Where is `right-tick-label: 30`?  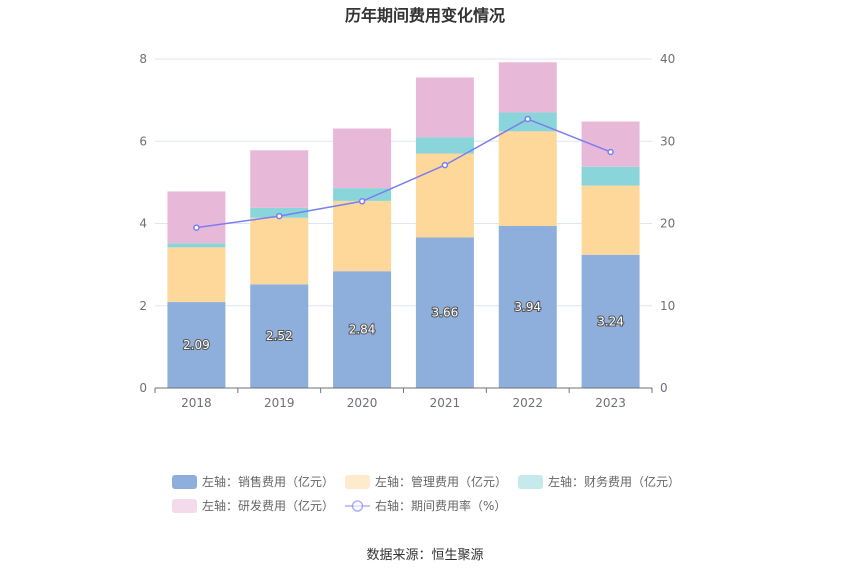
right-tick-label: 30 is located at coordinates (667, 141).